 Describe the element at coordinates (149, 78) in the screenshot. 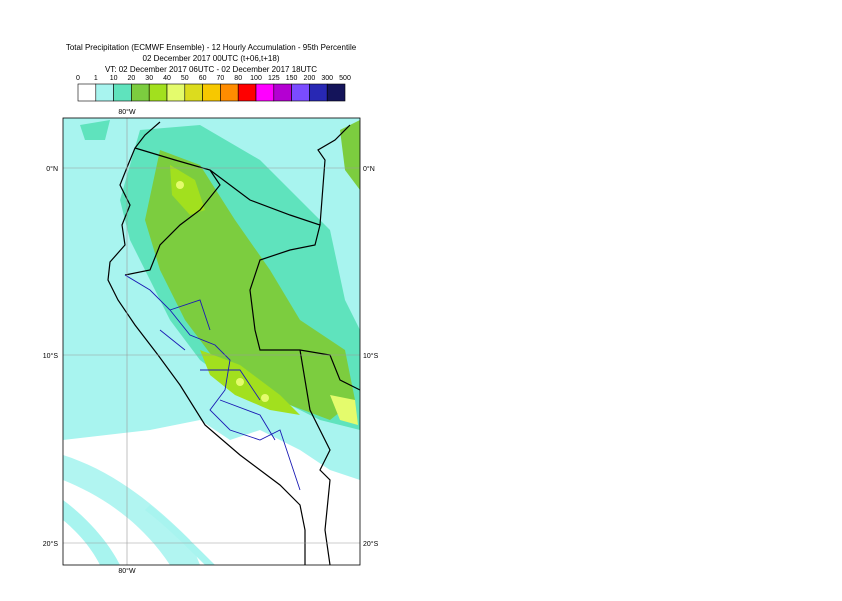

I see `legend-label: 30` at that location.